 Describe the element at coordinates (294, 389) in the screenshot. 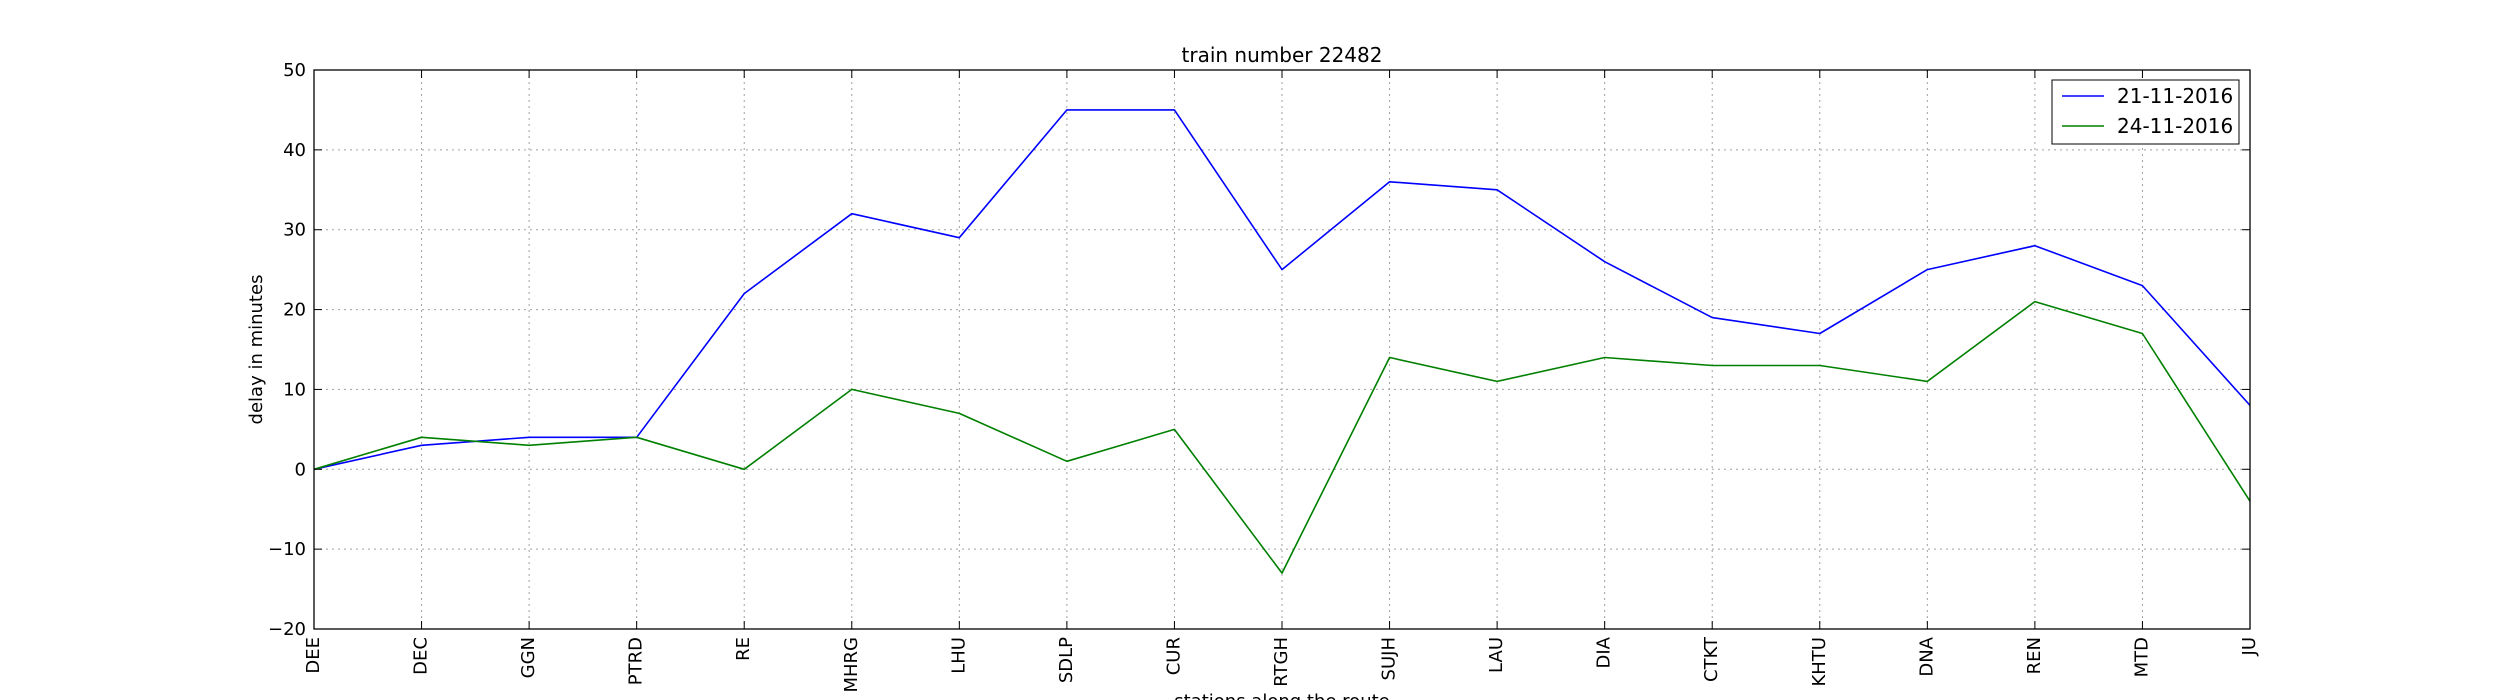

I see `y-tick-label: 10` at that location.